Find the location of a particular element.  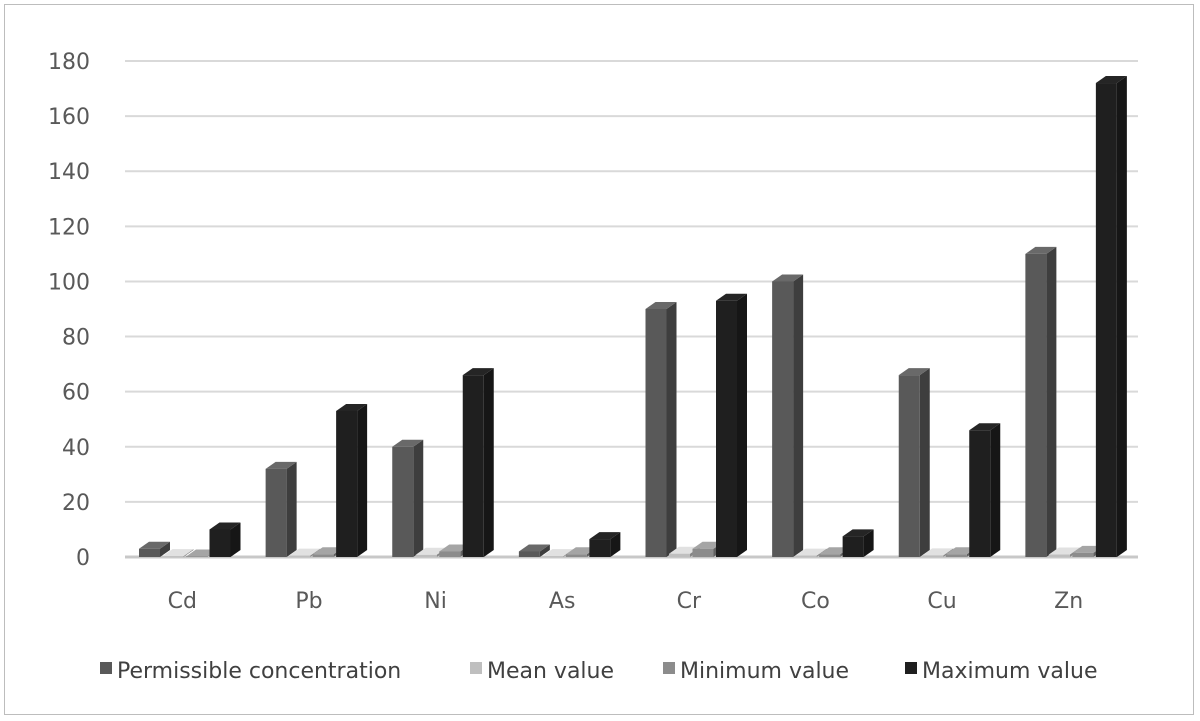

bar-ni-maximum-value is located at coordinates (478, 462).